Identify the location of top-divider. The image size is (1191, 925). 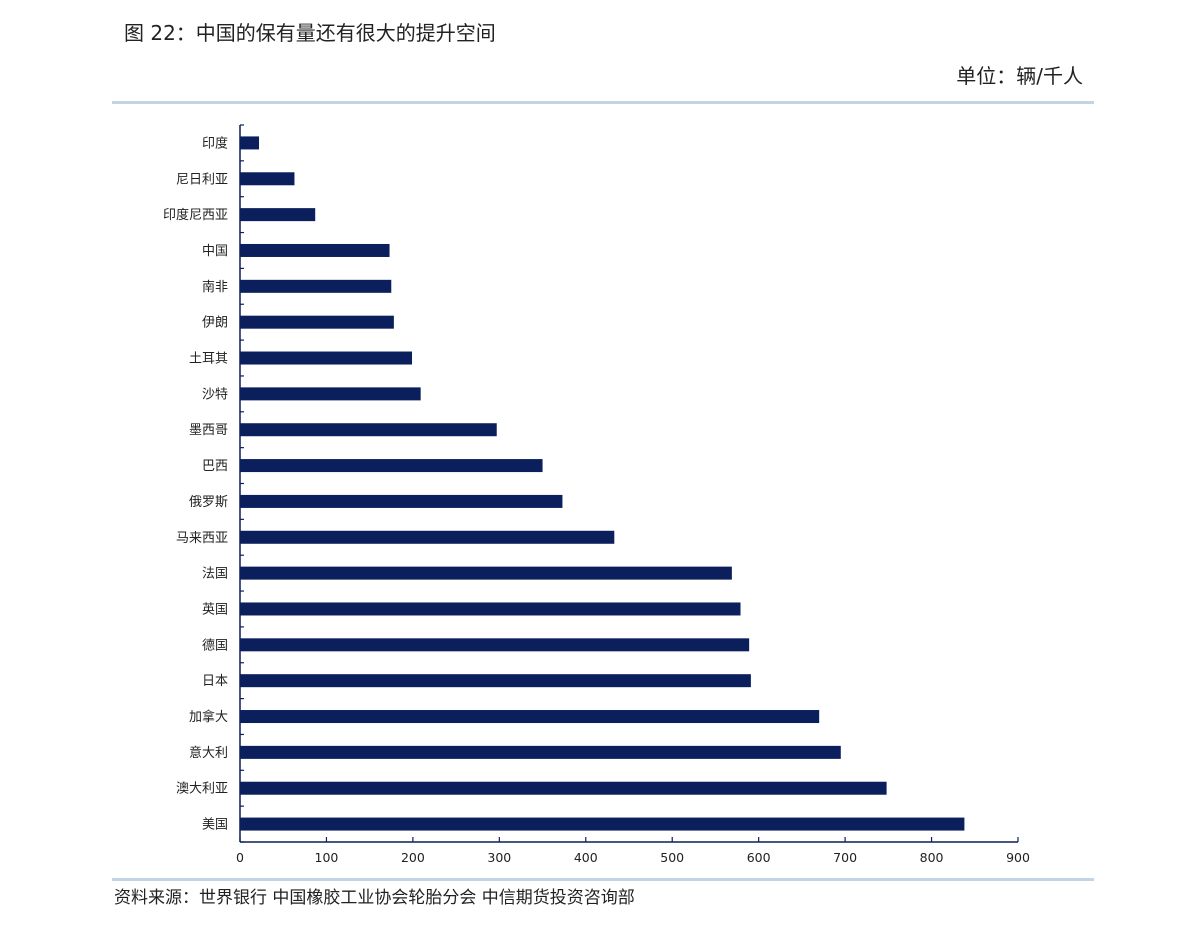
(603, 102).